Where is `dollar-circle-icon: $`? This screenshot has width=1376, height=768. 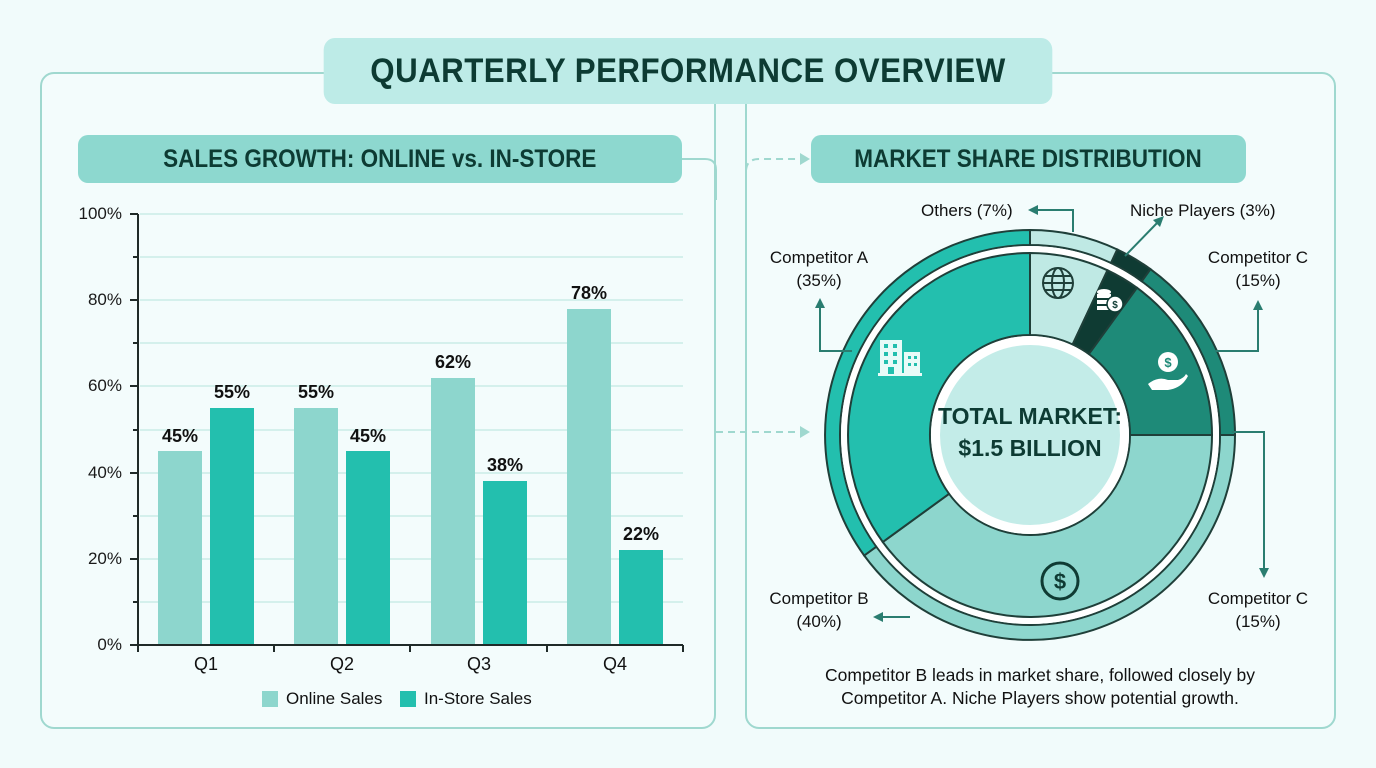
dollar-circle-icon: $ is located at coordinates (1060, 581).